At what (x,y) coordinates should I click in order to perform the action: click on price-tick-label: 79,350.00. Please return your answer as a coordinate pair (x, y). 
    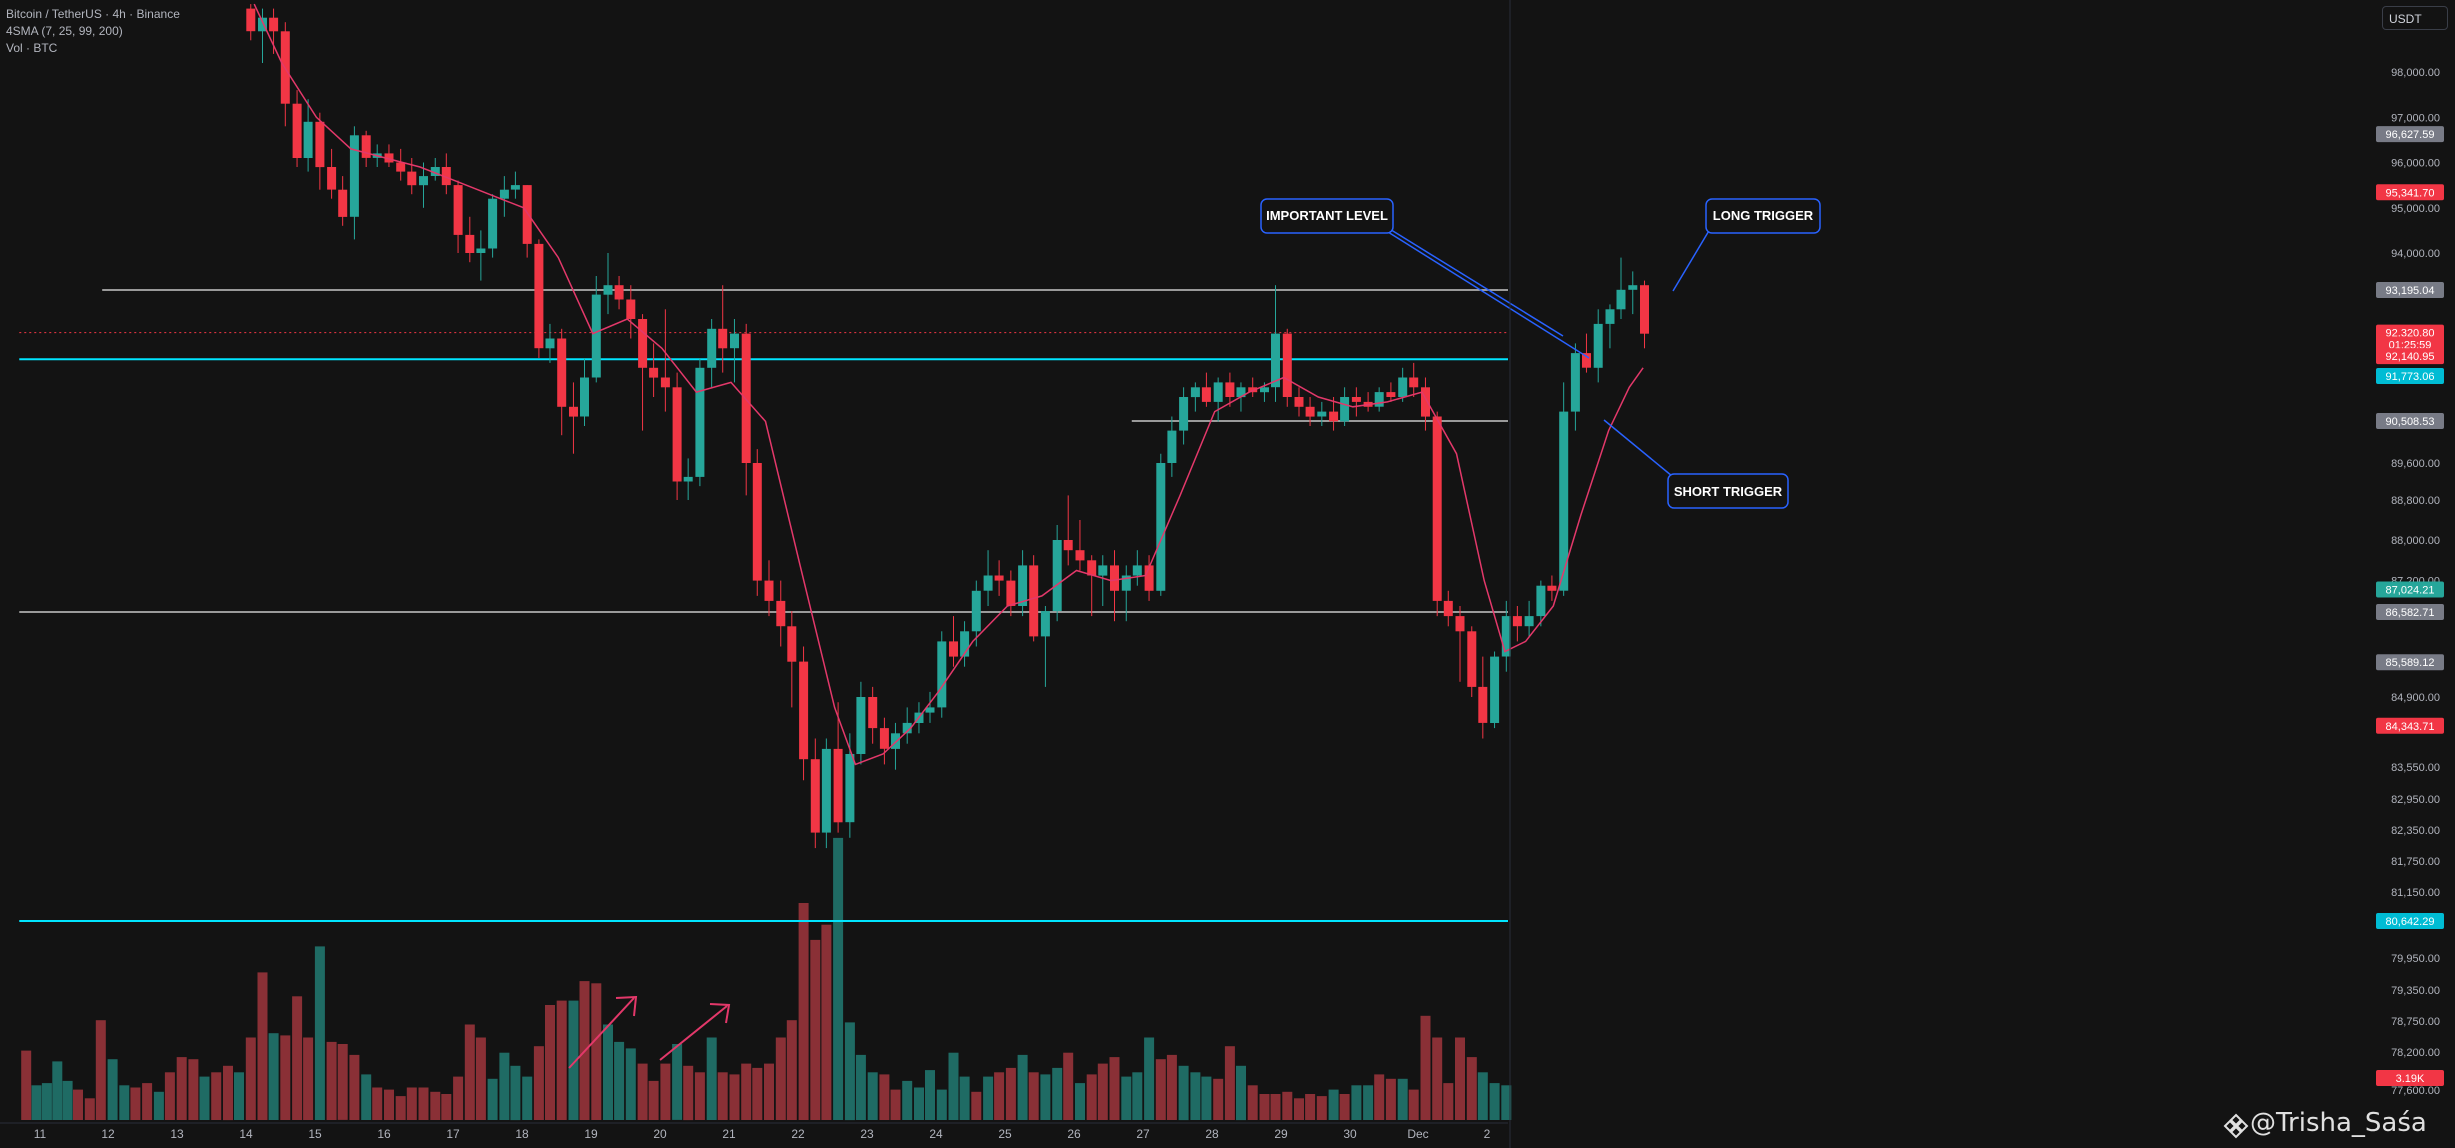
    Looking at the image, I should click on (2415, 991).